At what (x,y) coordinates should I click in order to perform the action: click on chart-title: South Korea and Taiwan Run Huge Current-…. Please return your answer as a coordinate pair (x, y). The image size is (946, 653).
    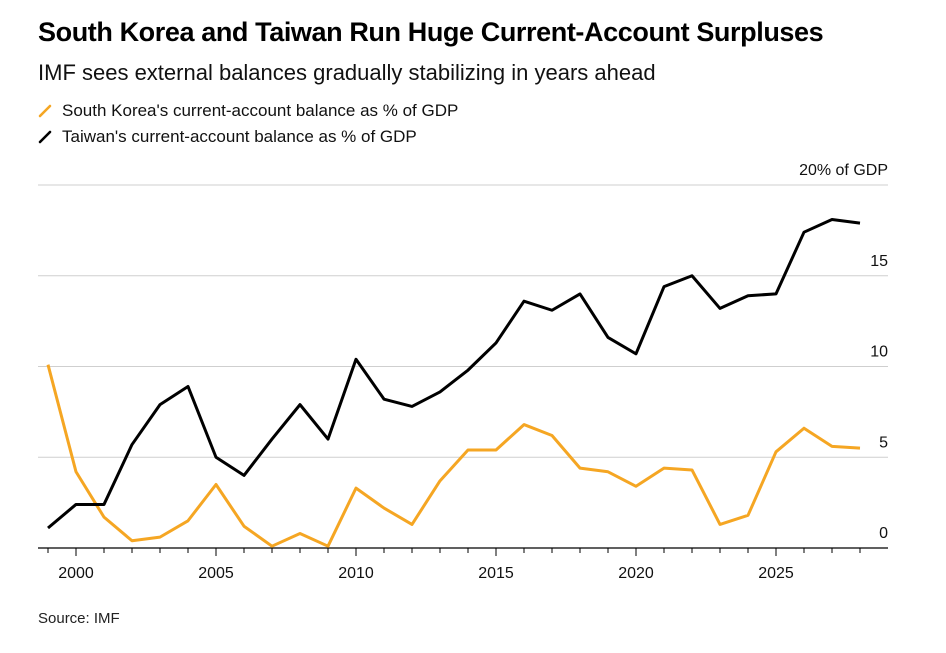
    Looking at the image, I should click on (431, 32).